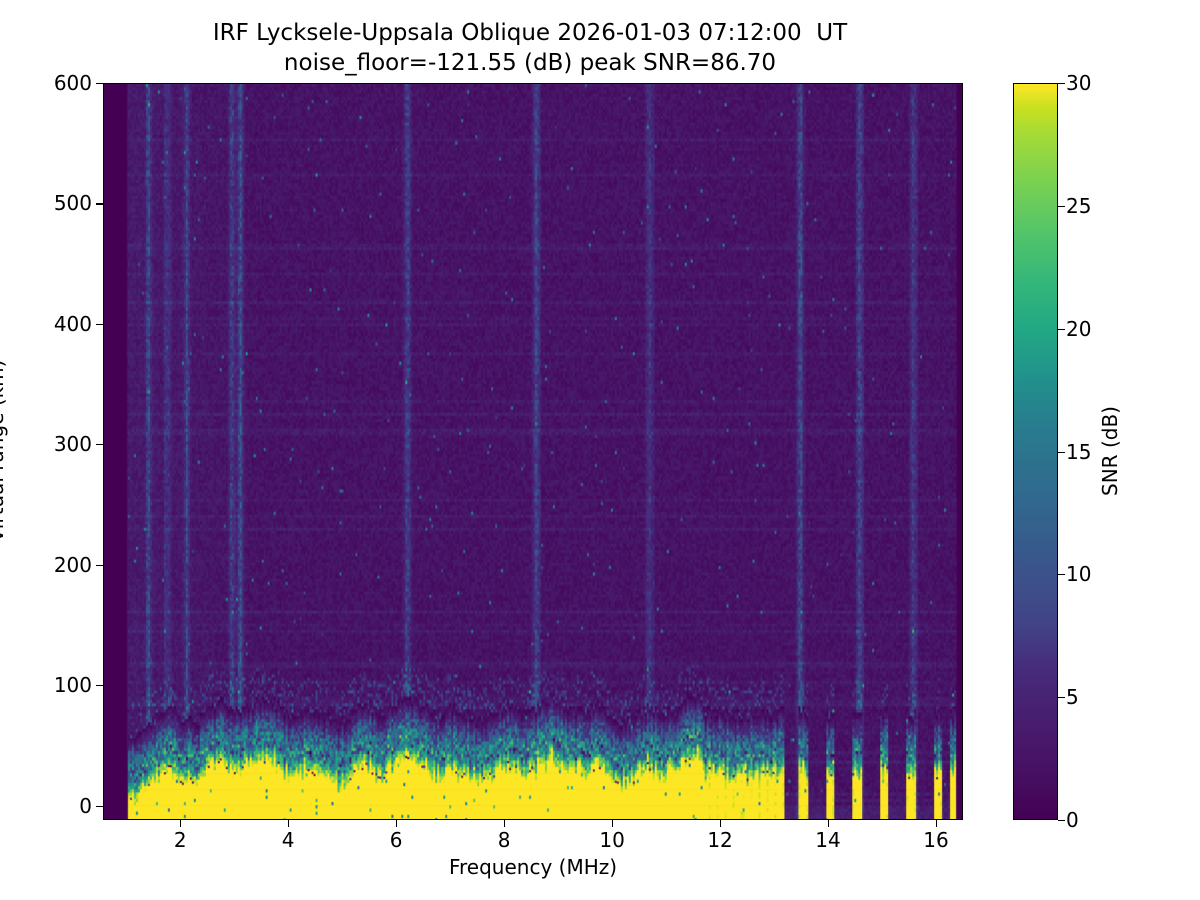 This screenshot has height=900, width=1200. What do you see at coordinates (1079, 451) in the screenshot?
I see `colorbar-tick-label: 15` at bounding box center [1079, 451].